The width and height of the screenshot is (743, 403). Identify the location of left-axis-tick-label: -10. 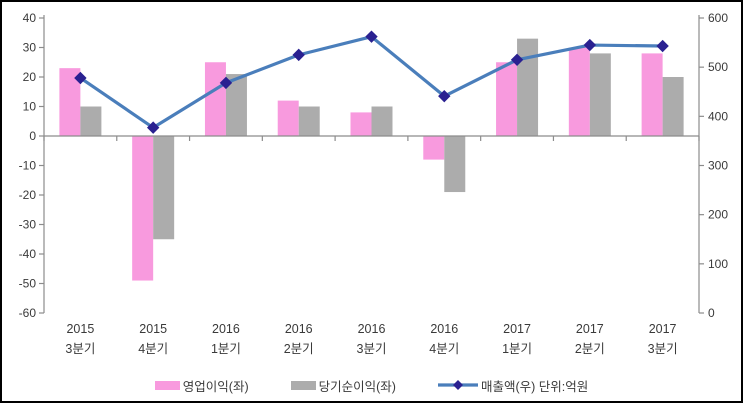
(28, 166).